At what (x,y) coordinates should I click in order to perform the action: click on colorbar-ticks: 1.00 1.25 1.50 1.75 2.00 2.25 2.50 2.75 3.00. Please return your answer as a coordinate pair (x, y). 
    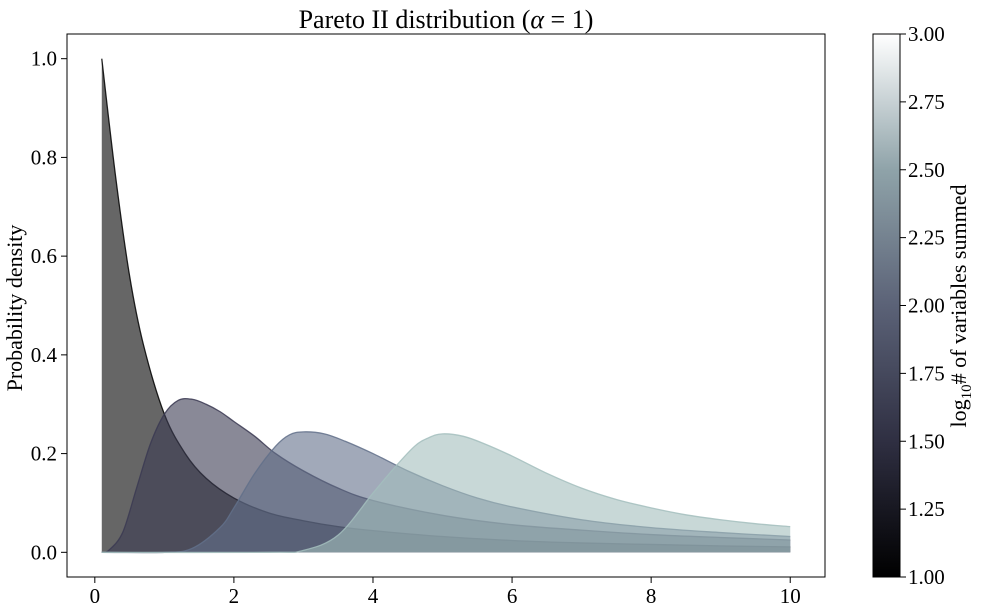
    Looking at the image, I should click on (922, 305).